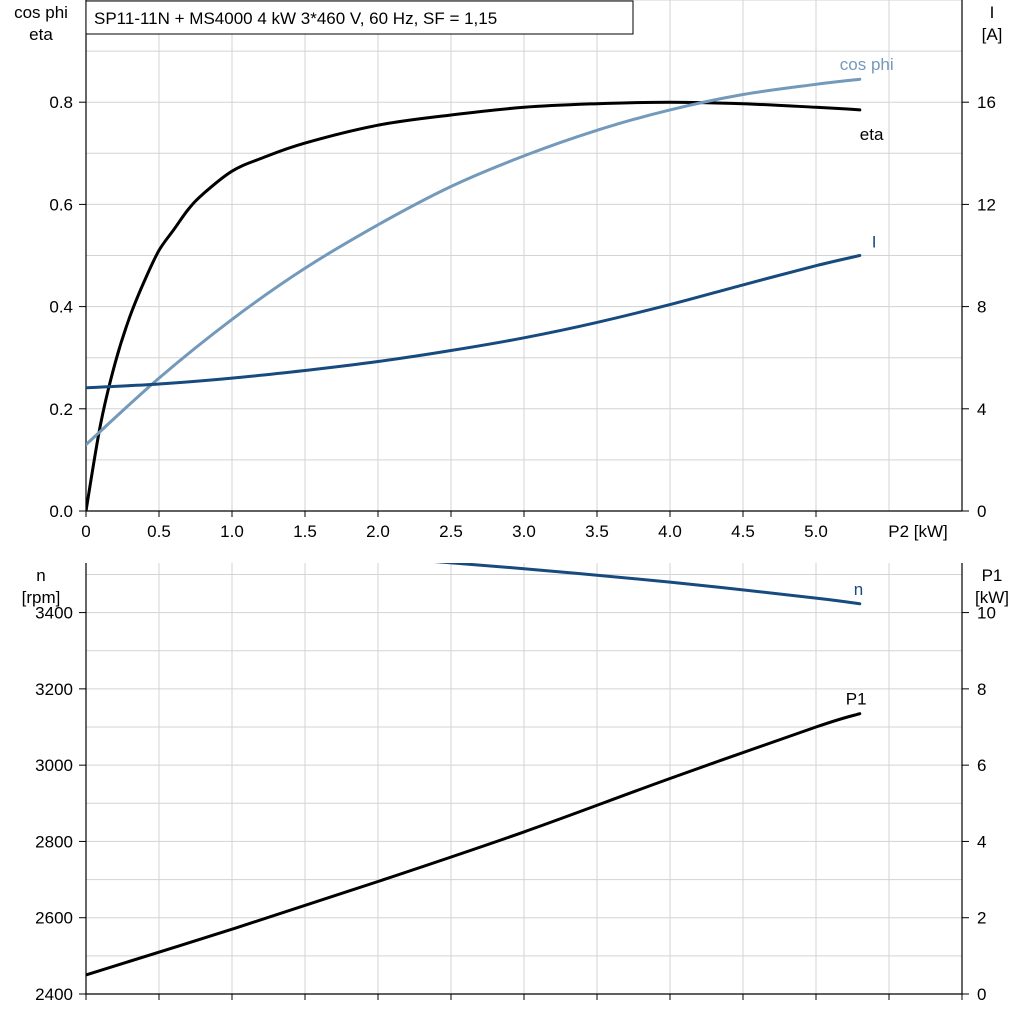  What do you see at coordinates (867, 64) in the screenshot?
I see `series-label-cos-phi: cos phi` at bounding box center [867, 64].